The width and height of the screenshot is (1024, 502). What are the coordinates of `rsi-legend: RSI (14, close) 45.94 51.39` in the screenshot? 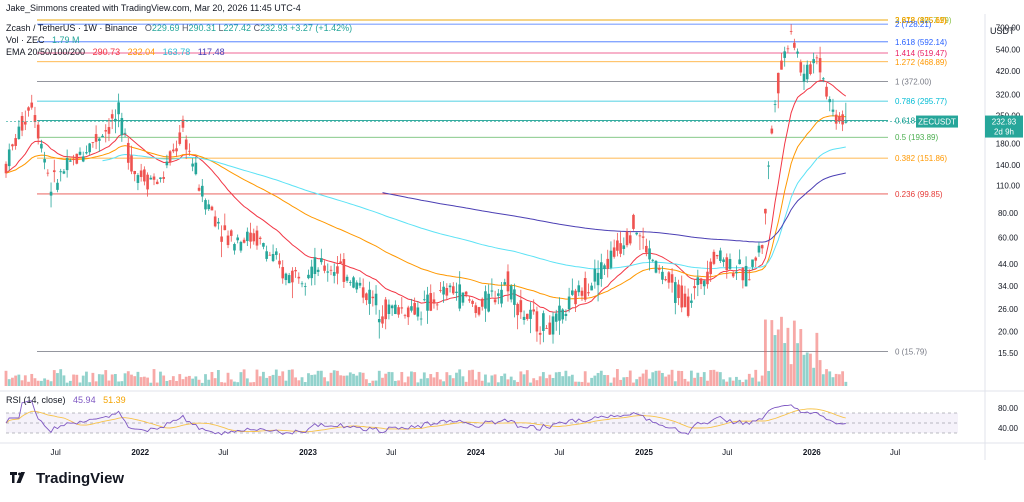 It's located at (66, 400).